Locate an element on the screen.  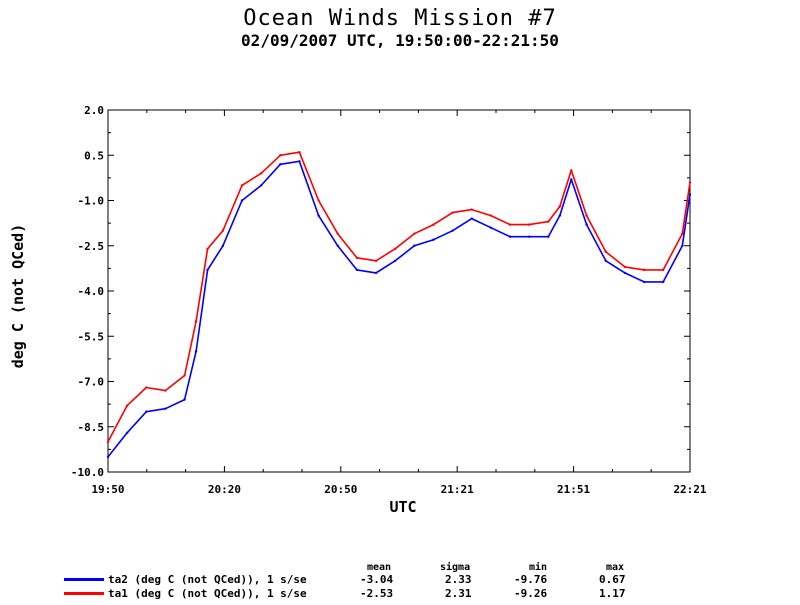
legend-max-ta2: 0.67 is located at coordinates (612, 579).